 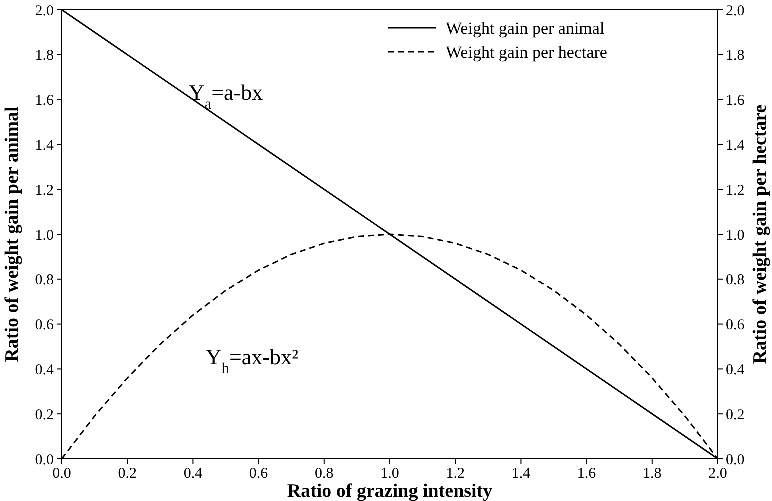 What do you see at coordinates (44, 460) in the screenshot?
I see `y-tick-label: 0.0` at bounding box center [44, 460].